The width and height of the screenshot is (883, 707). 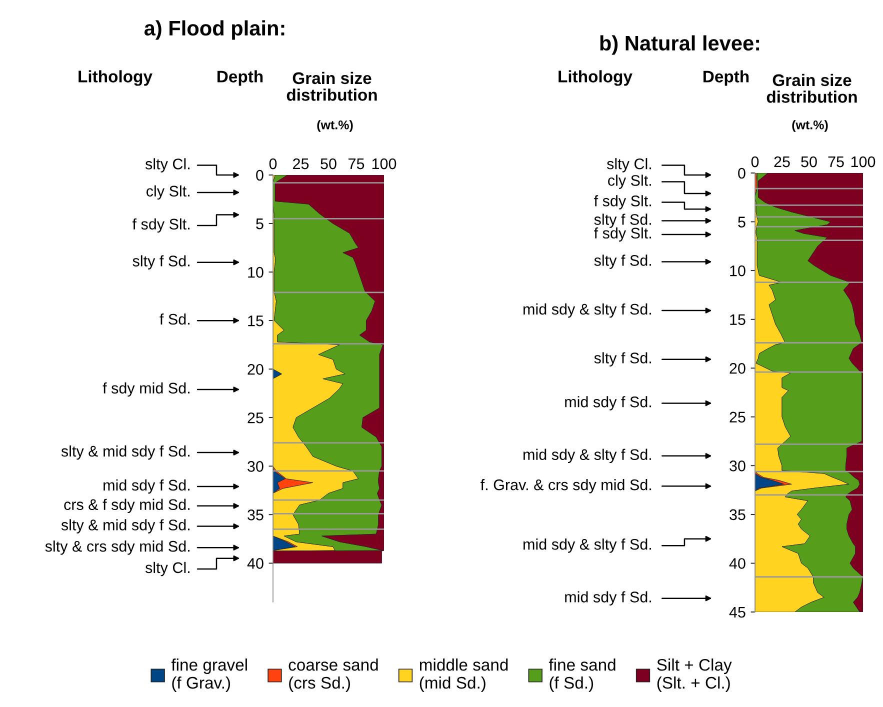 What do you see at coordinates (214, 30) in the screenshot?
I see `chart-title: a) Flood plain:` at bounding box center [214, 30].